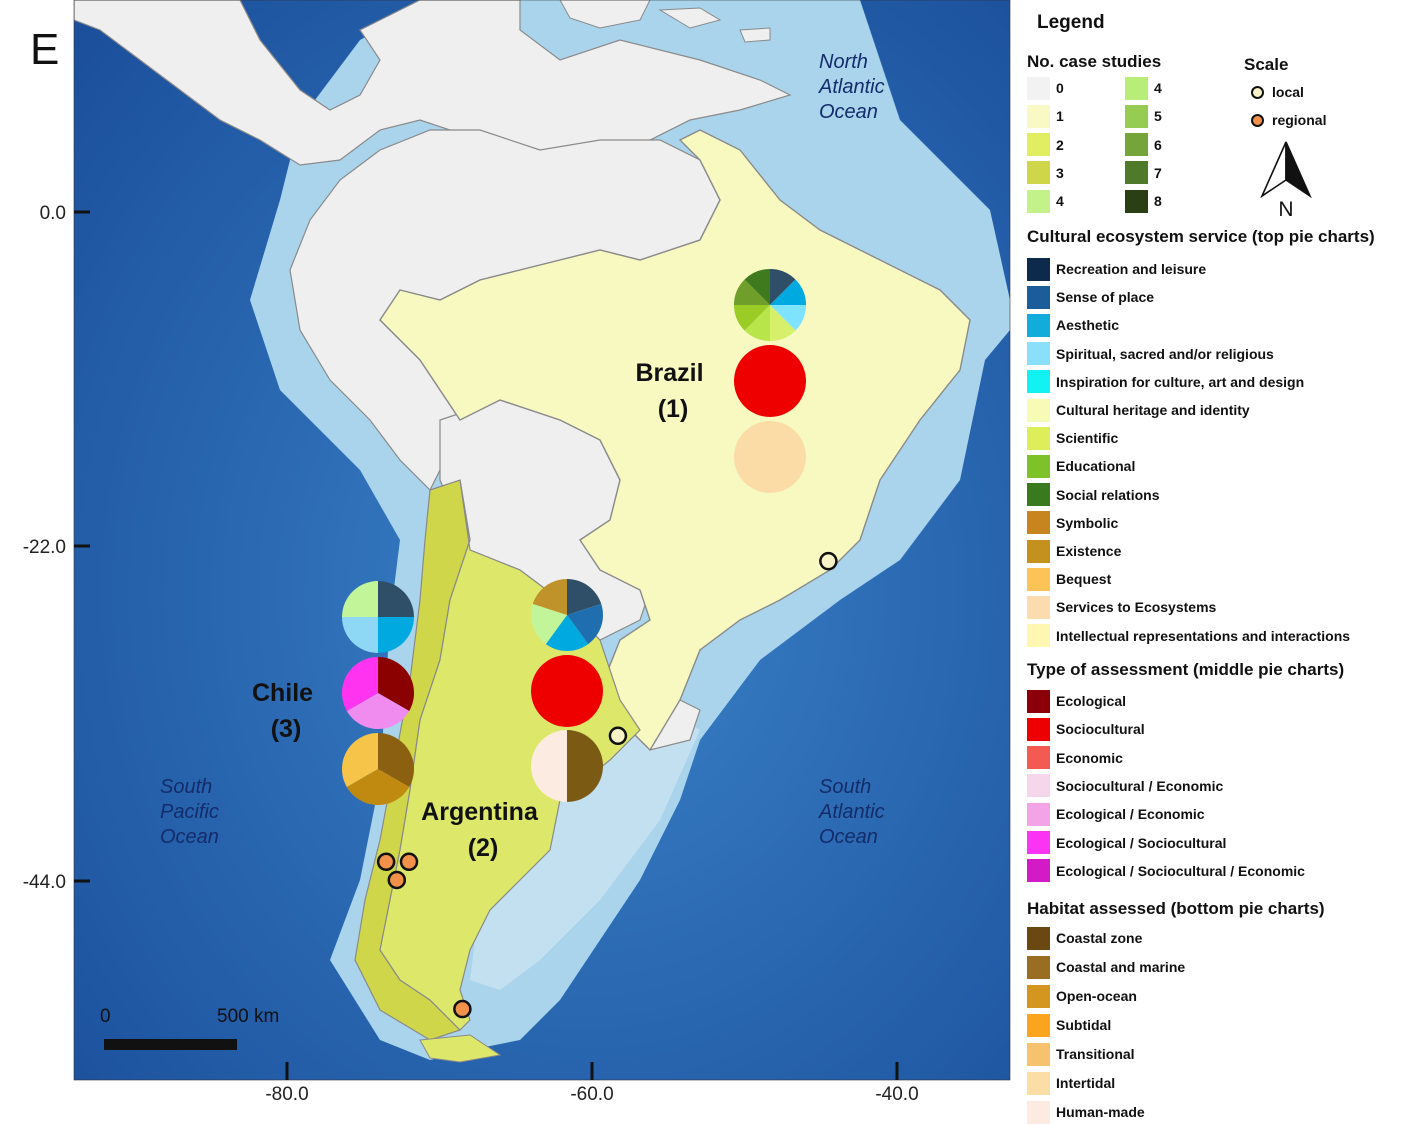 Image resolution: width=1407 pixels, height=1125 pixels. I want to click on ces-item: Spiritual, sacred and/or religious, so click(1150, 354).